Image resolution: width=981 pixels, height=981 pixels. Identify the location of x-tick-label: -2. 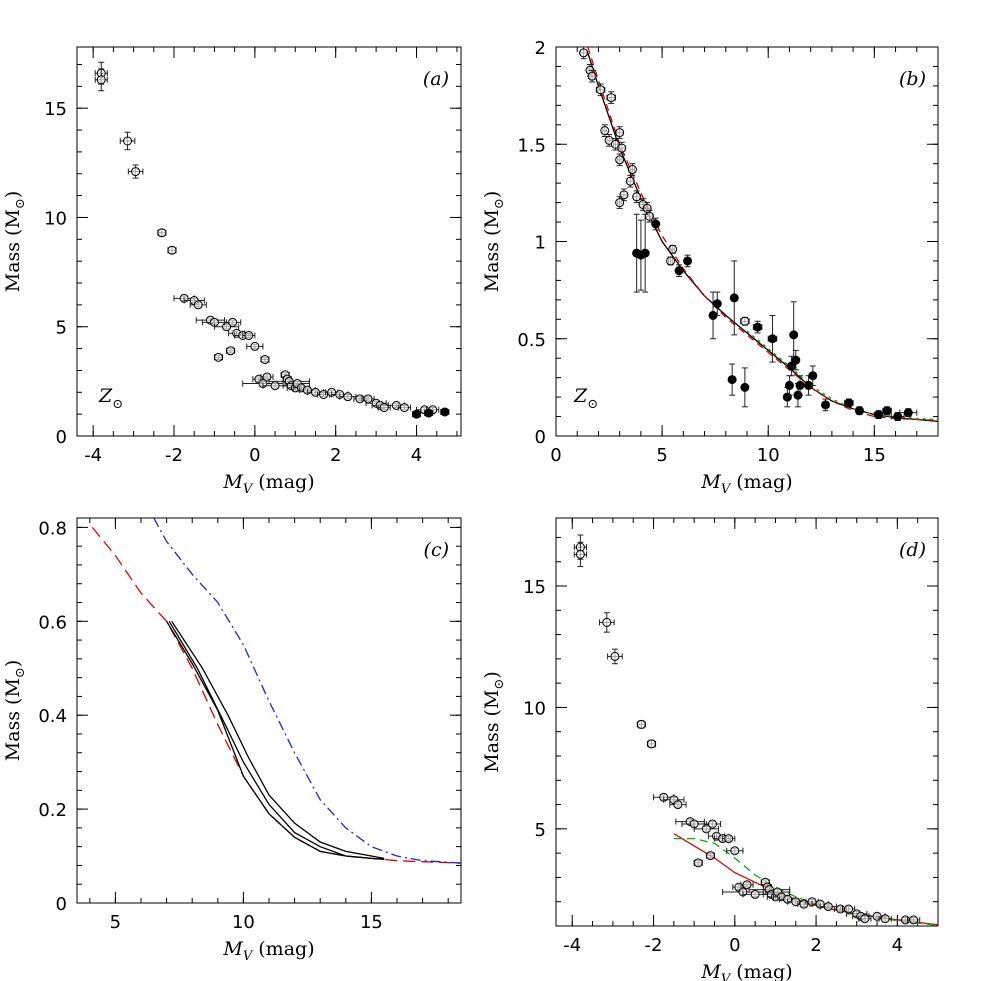
(654, 945).